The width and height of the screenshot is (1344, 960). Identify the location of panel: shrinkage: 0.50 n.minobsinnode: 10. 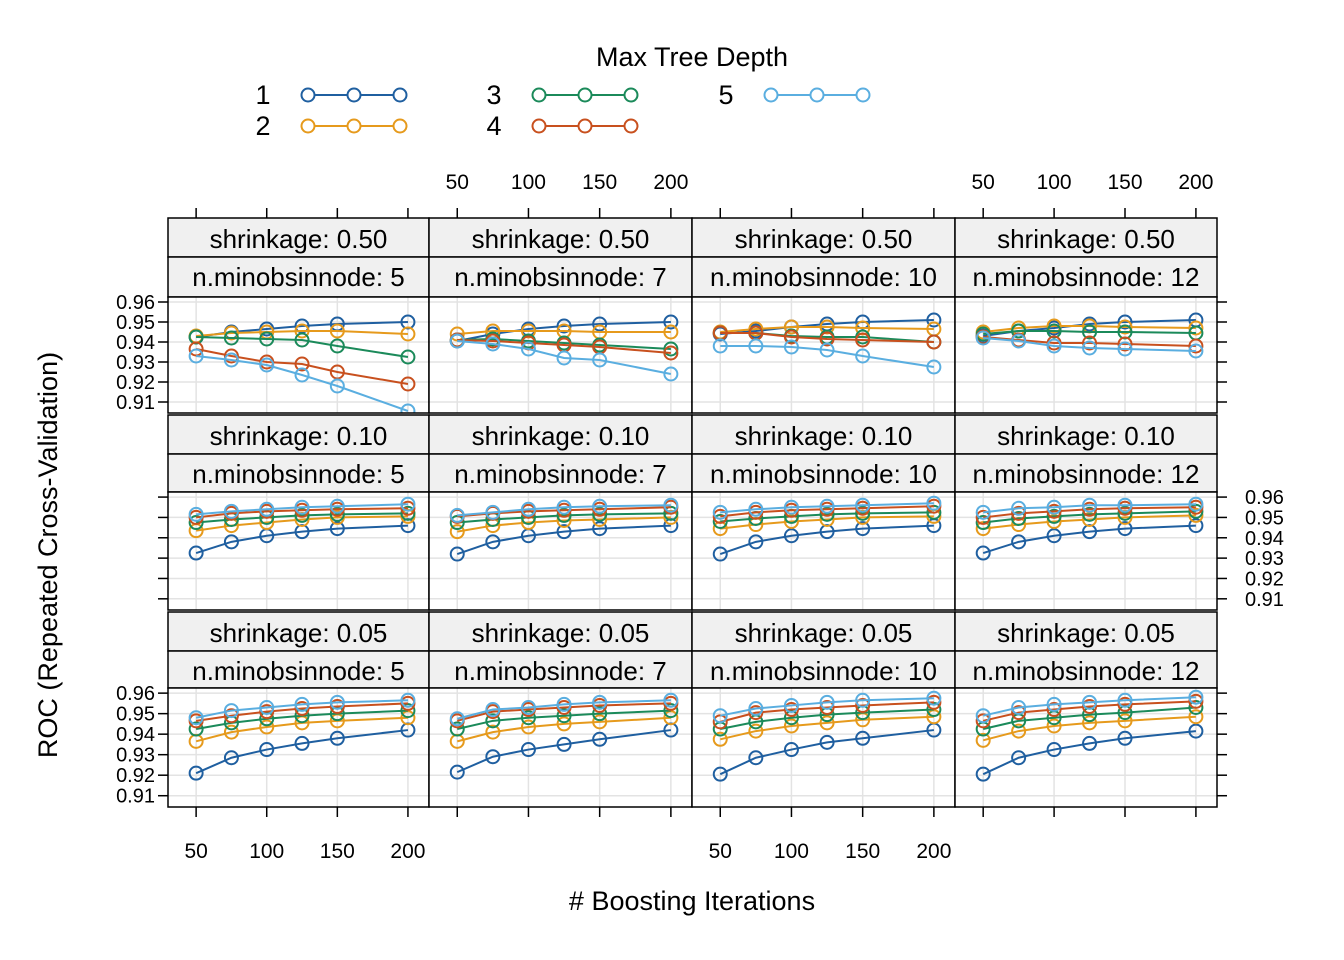
(823, 315).